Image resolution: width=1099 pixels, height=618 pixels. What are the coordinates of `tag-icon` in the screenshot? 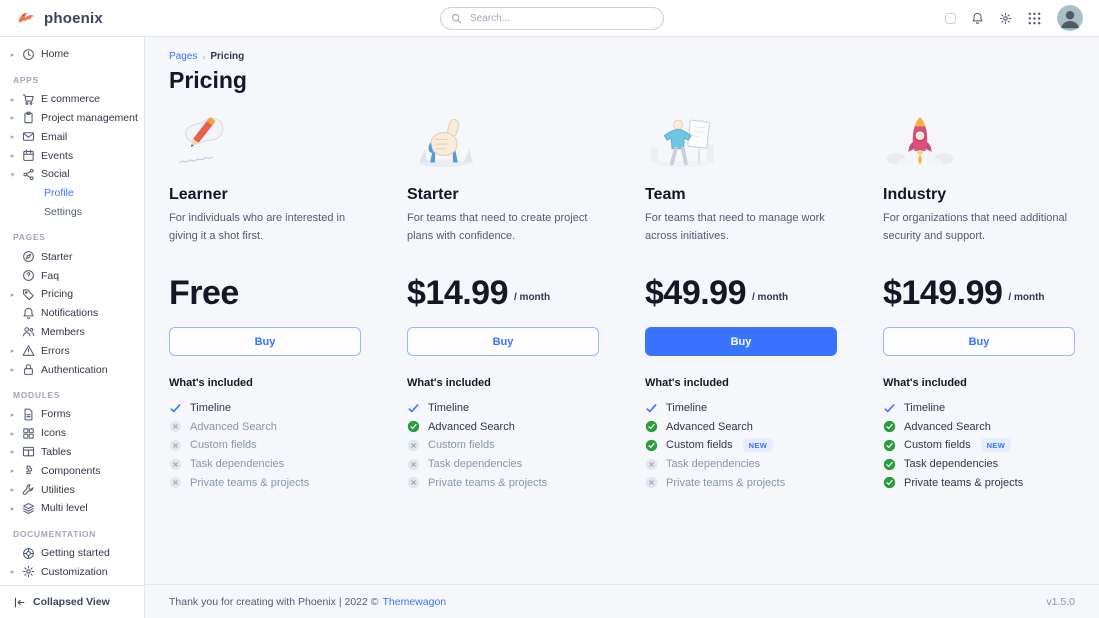 It's located at (28, 294).